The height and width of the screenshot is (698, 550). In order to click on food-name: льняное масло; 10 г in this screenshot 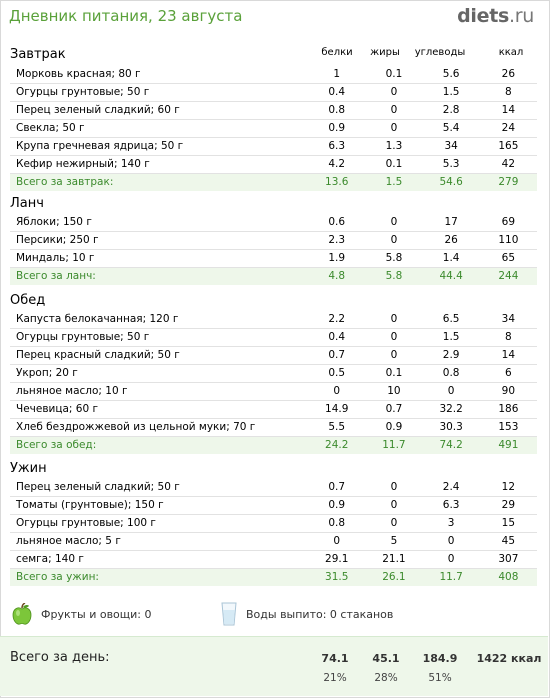, I will do `click(159, 391)`.